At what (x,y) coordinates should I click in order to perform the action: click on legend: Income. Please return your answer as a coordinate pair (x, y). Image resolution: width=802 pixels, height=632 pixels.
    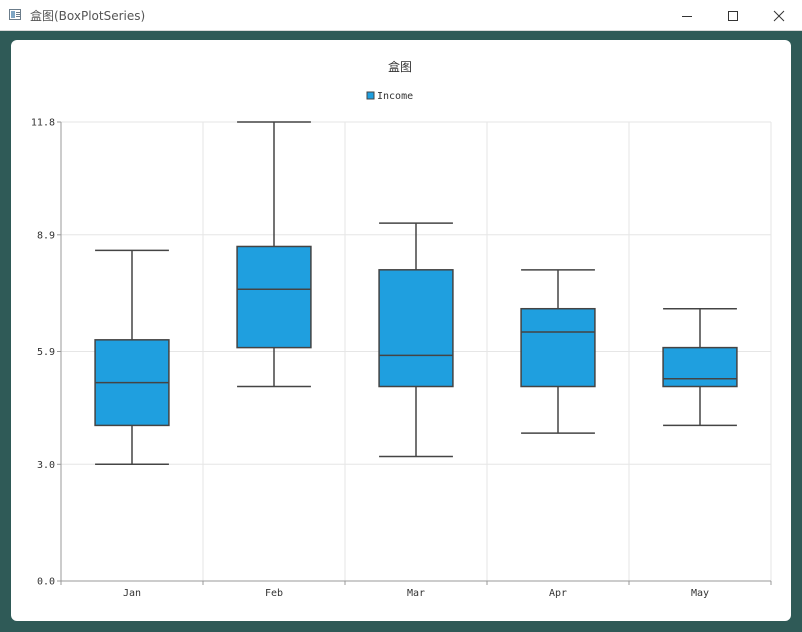
    Looking at the image, I should click on (389, 96).